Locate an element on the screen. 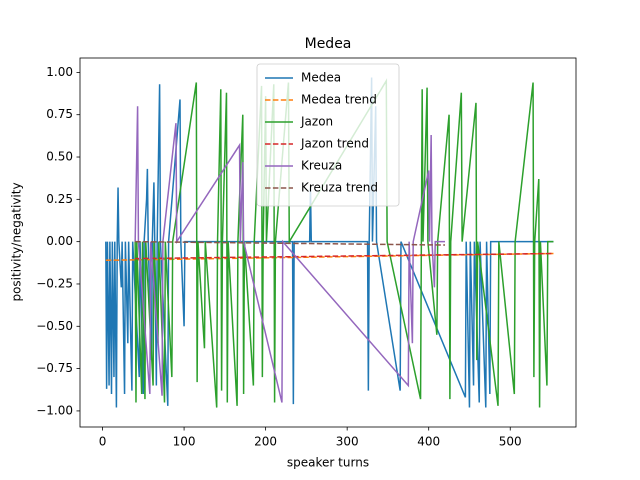  x-tick-label: 400 is located at coordinates (428, 442).